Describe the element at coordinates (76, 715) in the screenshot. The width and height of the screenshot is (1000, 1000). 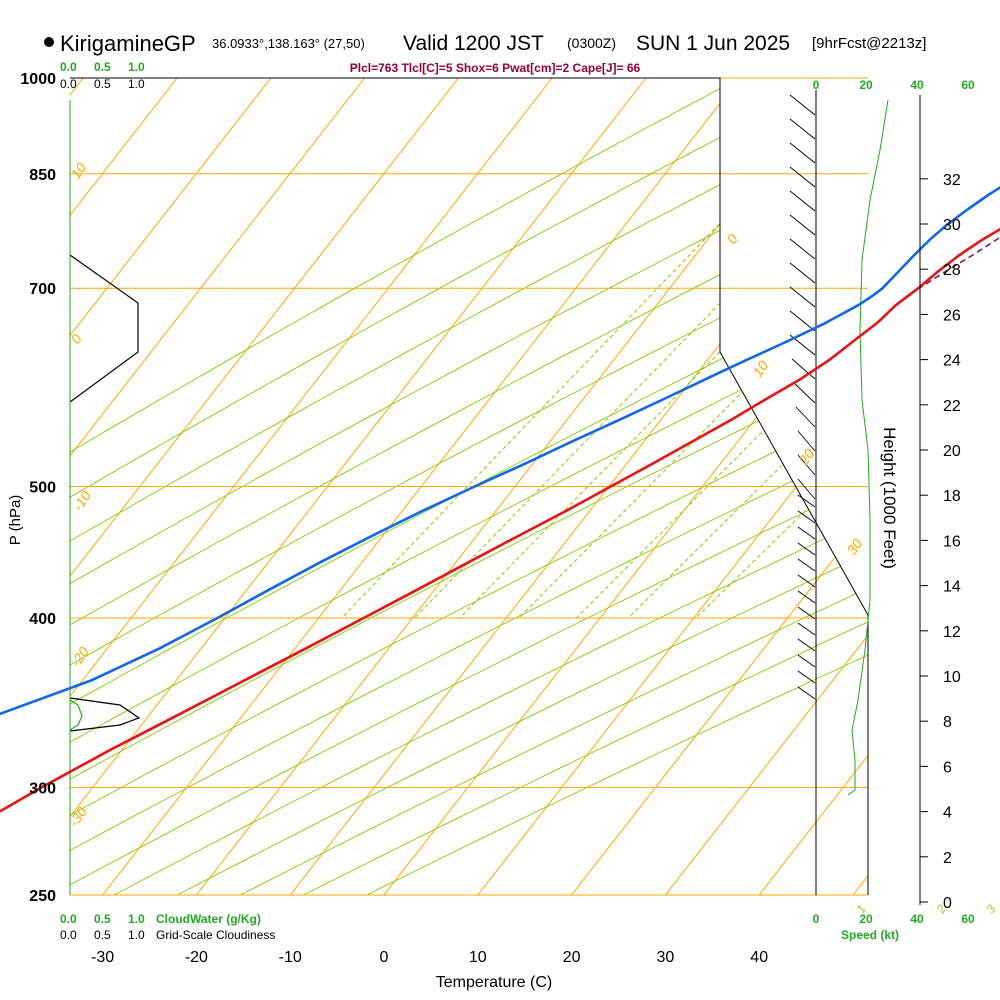
I see `cloudwater-lower` at that location.